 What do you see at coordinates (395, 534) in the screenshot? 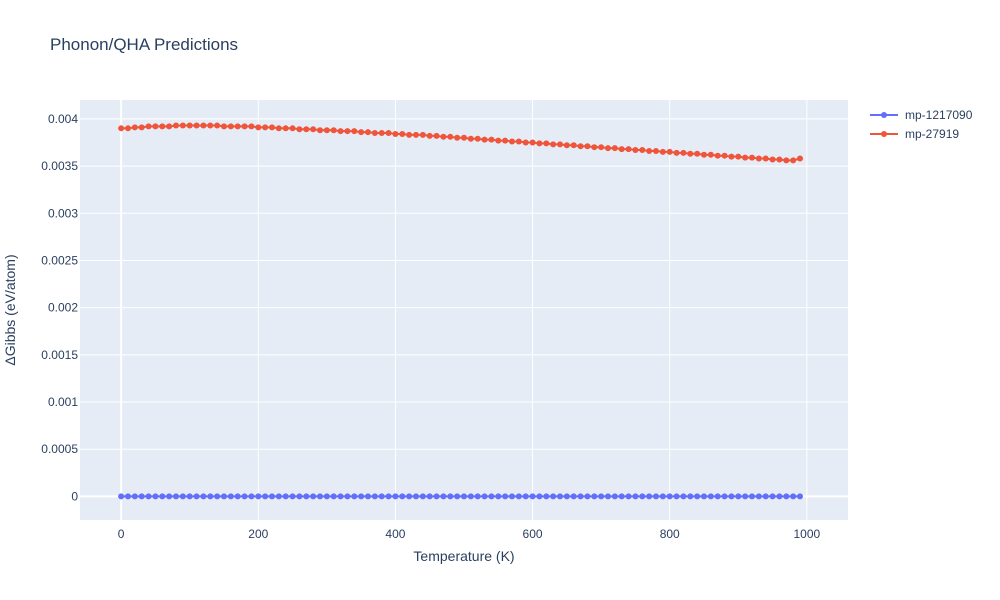
I see `x-tick-label: 400` at bounding box center [395, 534].